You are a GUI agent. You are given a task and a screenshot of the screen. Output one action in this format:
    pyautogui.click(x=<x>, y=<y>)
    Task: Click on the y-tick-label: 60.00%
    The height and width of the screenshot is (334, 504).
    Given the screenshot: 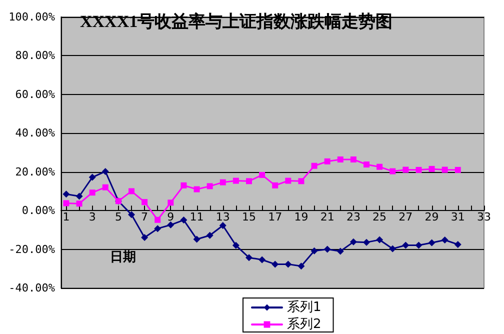 What is the action you would take?
    pyautogui.click(x=35, y=94)
    